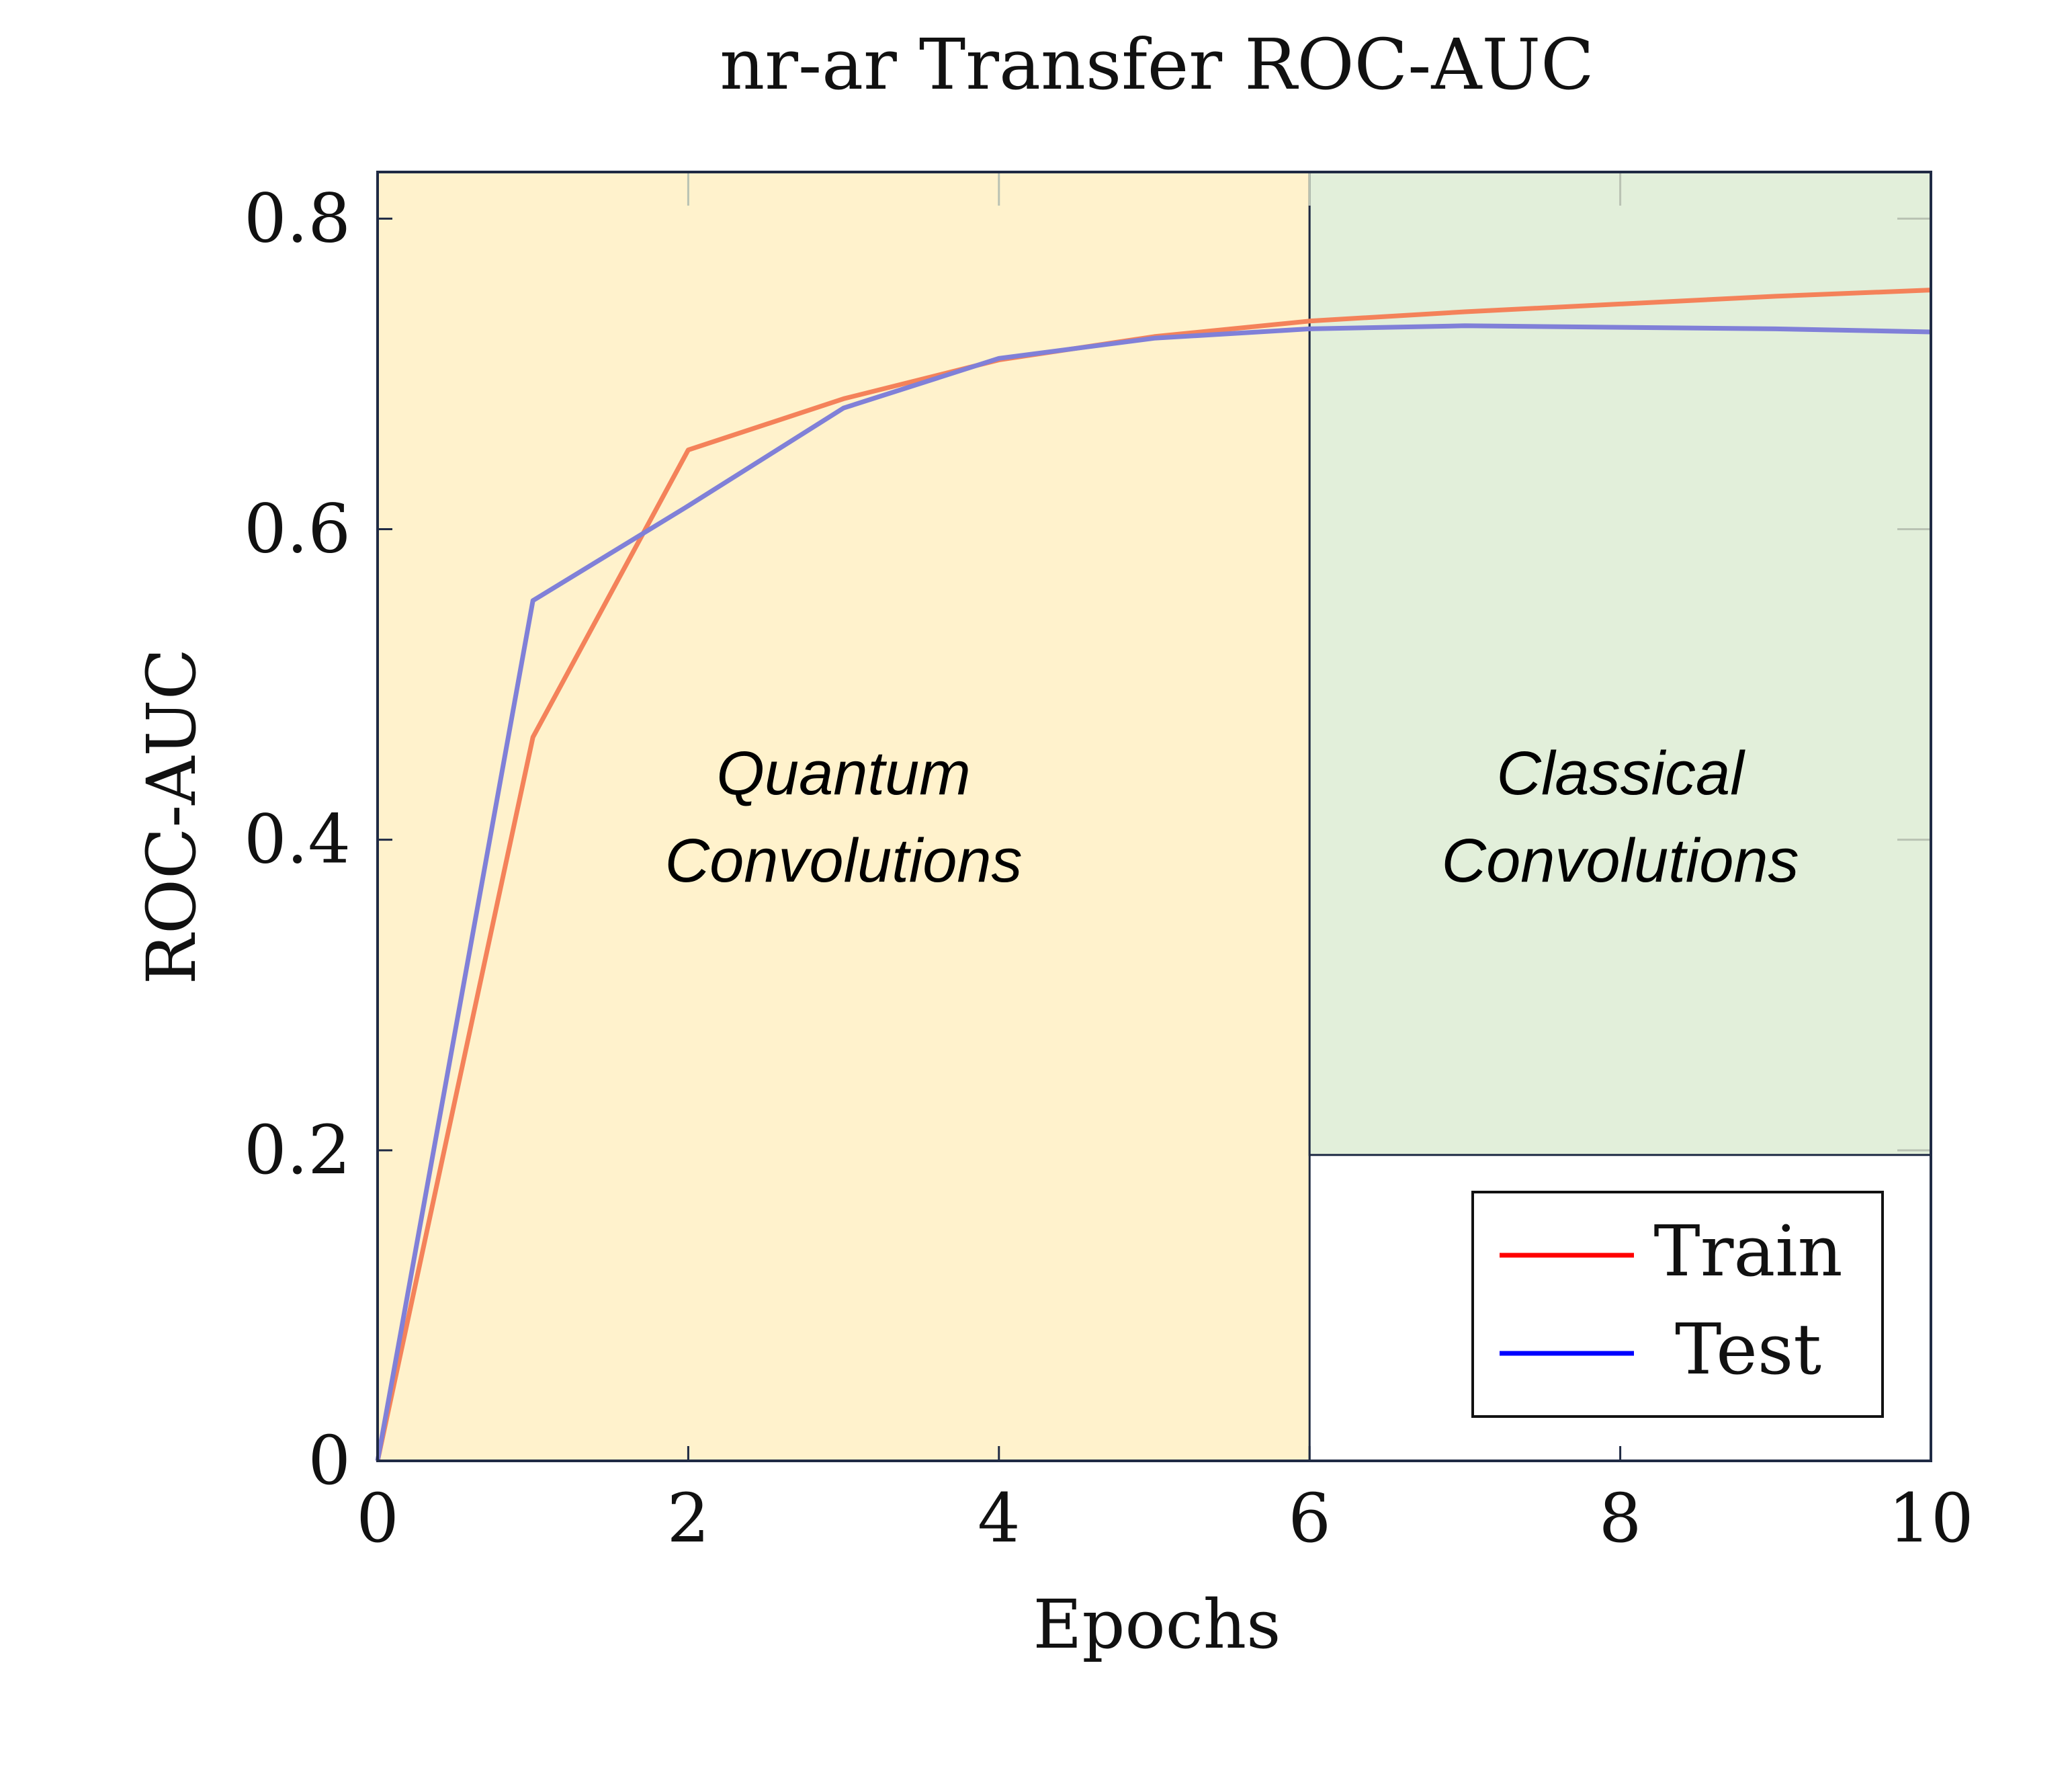  What do you see at coordinates (688, 1518) in the screenshot?
I see `x-tick-label-1: 2` at bounding box center [688, 1518].